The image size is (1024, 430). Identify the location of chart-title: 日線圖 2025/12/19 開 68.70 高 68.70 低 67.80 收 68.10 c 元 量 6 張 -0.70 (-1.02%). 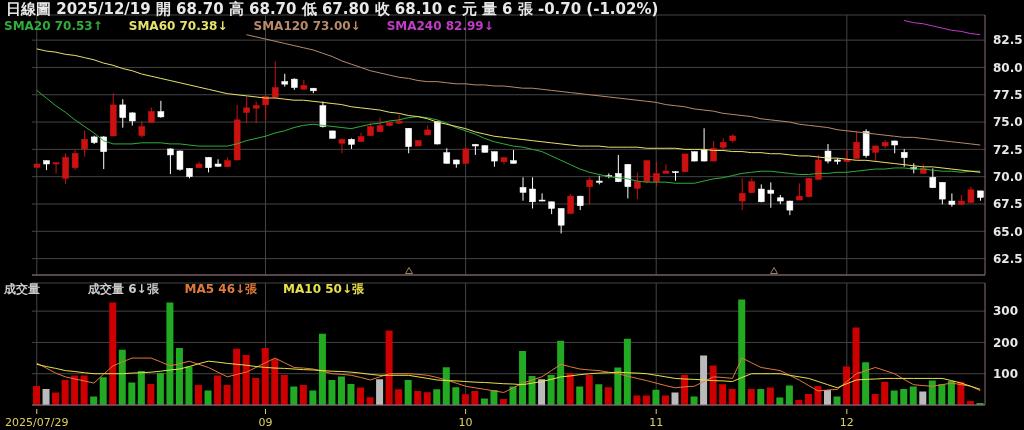
(332, 9).